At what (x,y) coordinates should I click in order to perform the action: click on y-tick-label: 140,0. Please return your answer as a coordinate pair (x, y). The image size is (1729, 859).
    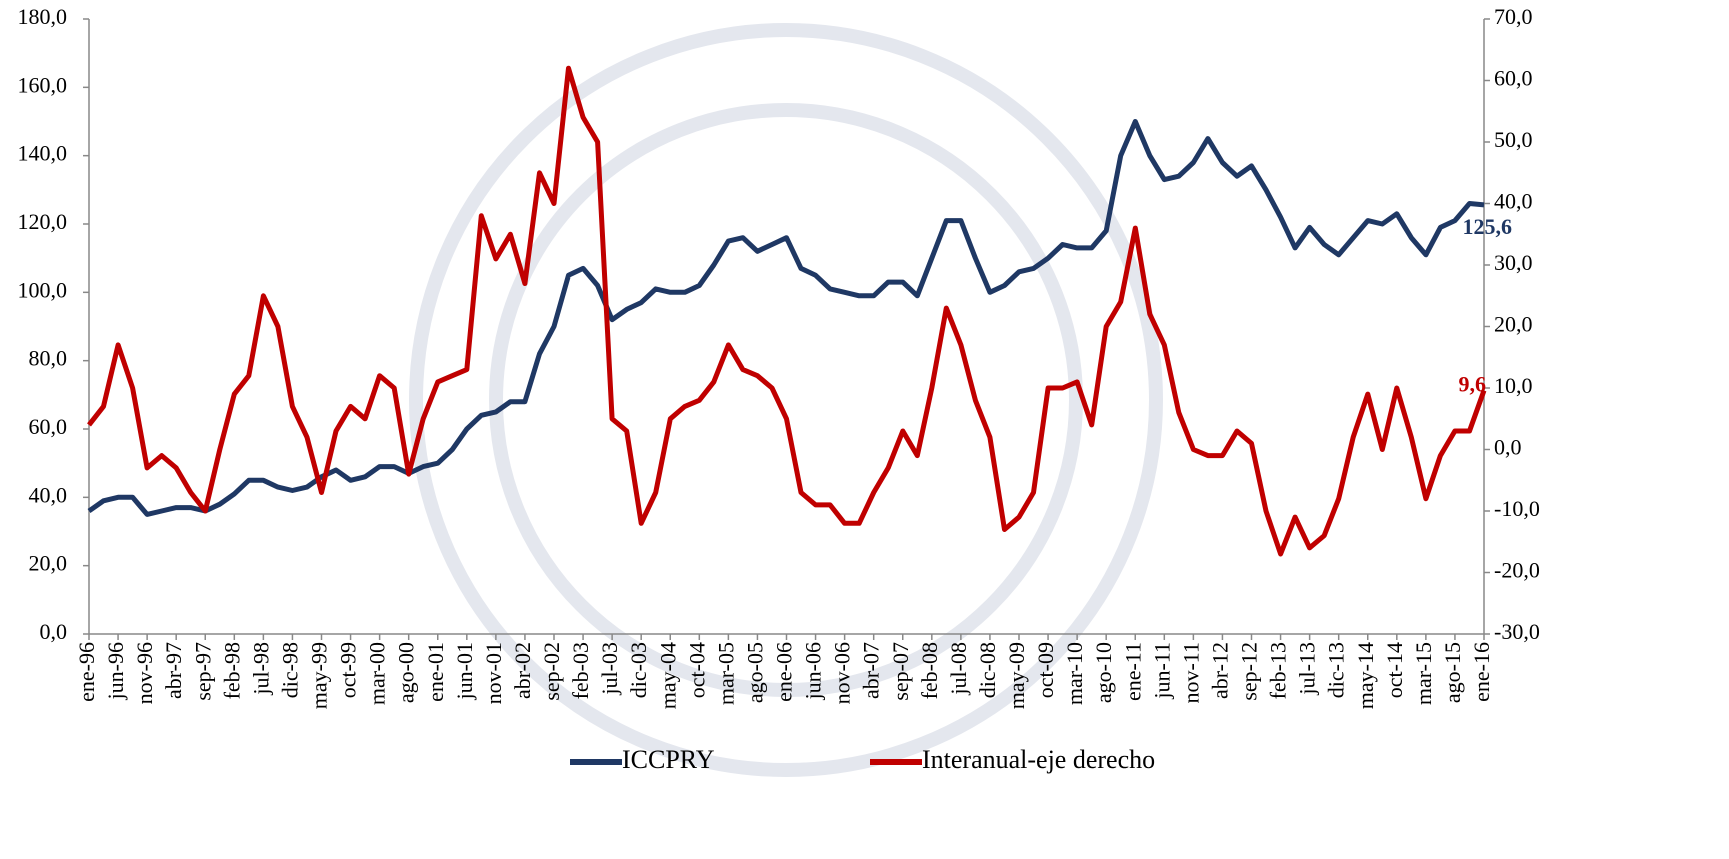
    Looking at the image, I should click on (43, 153).